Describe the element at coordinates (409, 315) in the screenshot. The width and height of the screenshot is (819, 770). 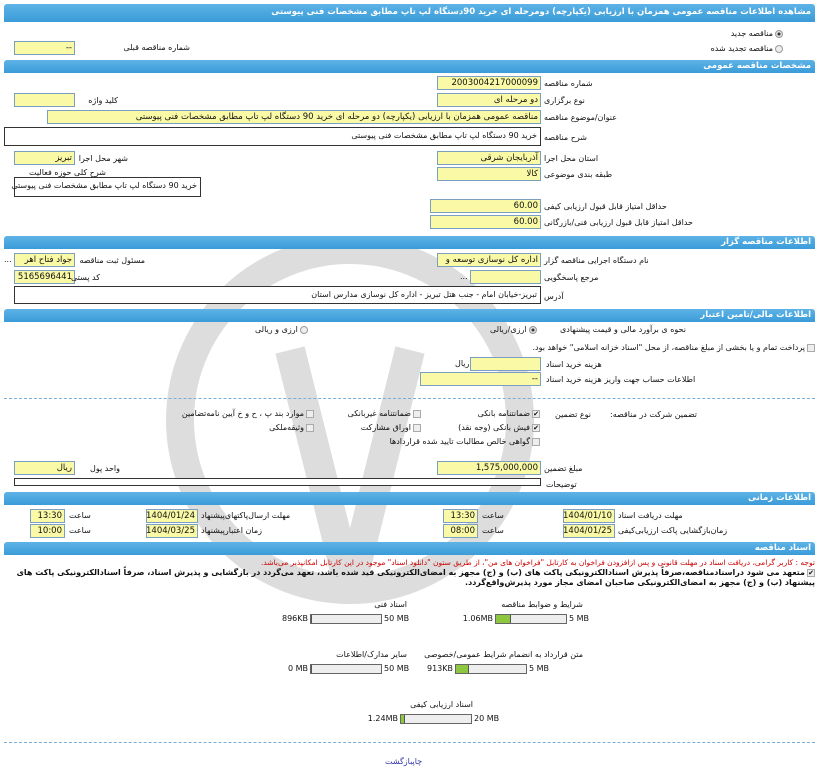
I see `section-financial: اطلاعات مالی/تامین اعتبار` at that location.